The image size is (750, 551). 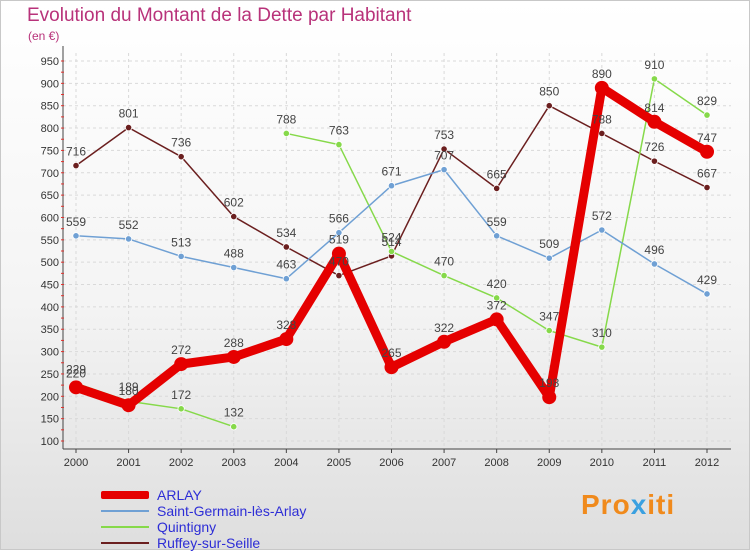 I want to click on y-tick-label: 650, so click(x=50, y=196).